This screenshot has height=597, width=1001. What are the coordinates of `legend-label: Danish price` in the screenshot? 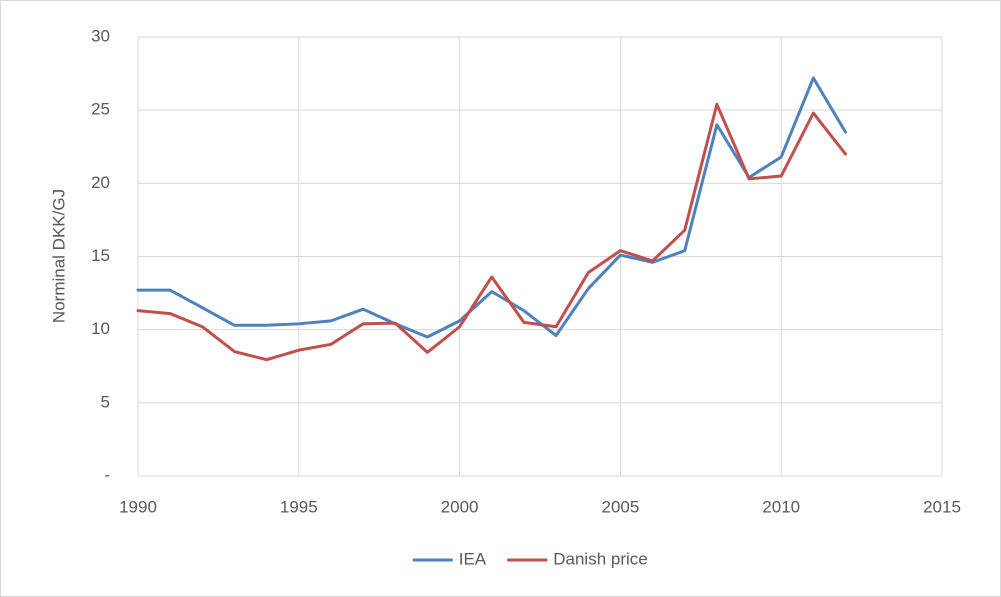 It's located at (600, 558).